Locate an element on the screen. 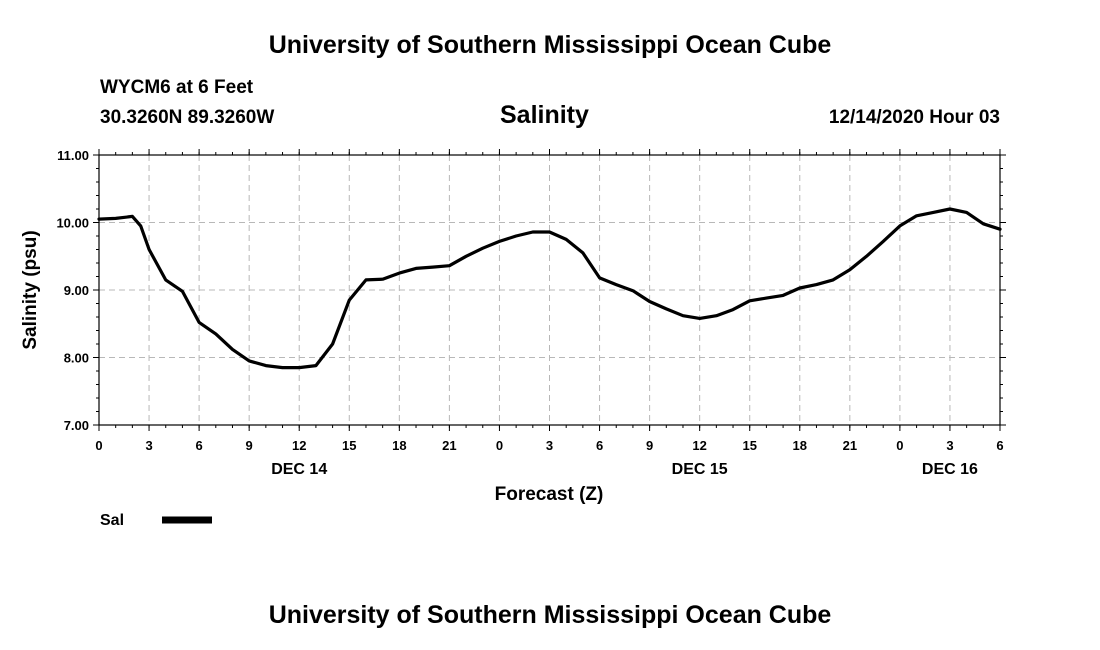 Image resolution: width=1100 pixels, height=650 pixels. day-label: DEC 16 is located at coordinates (950, 469).